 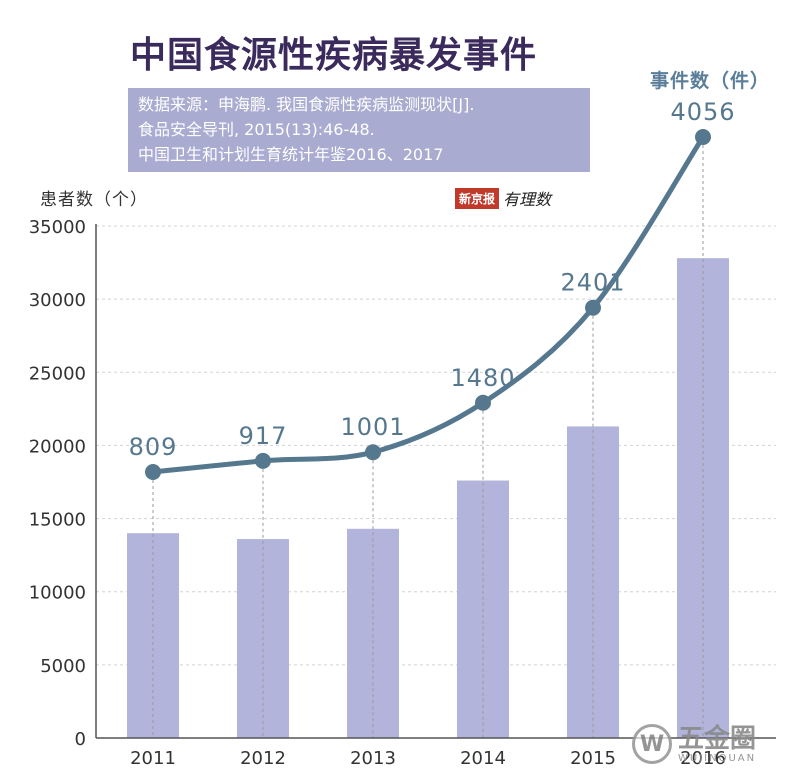 I want to click on data-label: 809, so click(x=153, y=447).